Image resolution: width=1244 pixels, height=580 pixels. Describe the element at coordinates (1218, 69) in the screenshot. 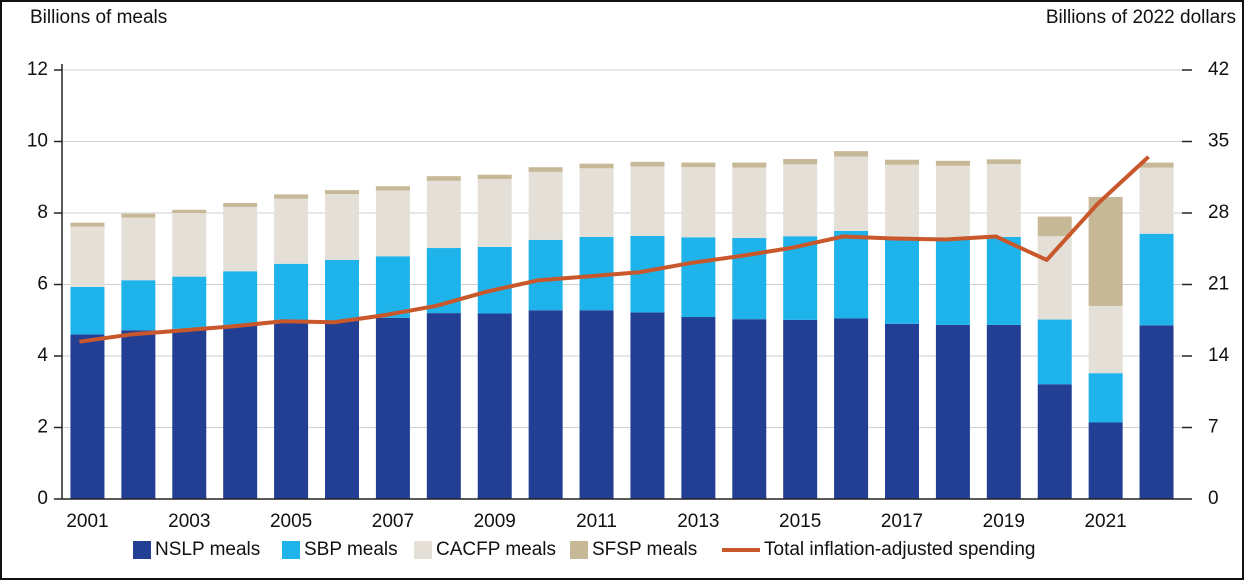

I see `y2-tick-label: 42` at that location.